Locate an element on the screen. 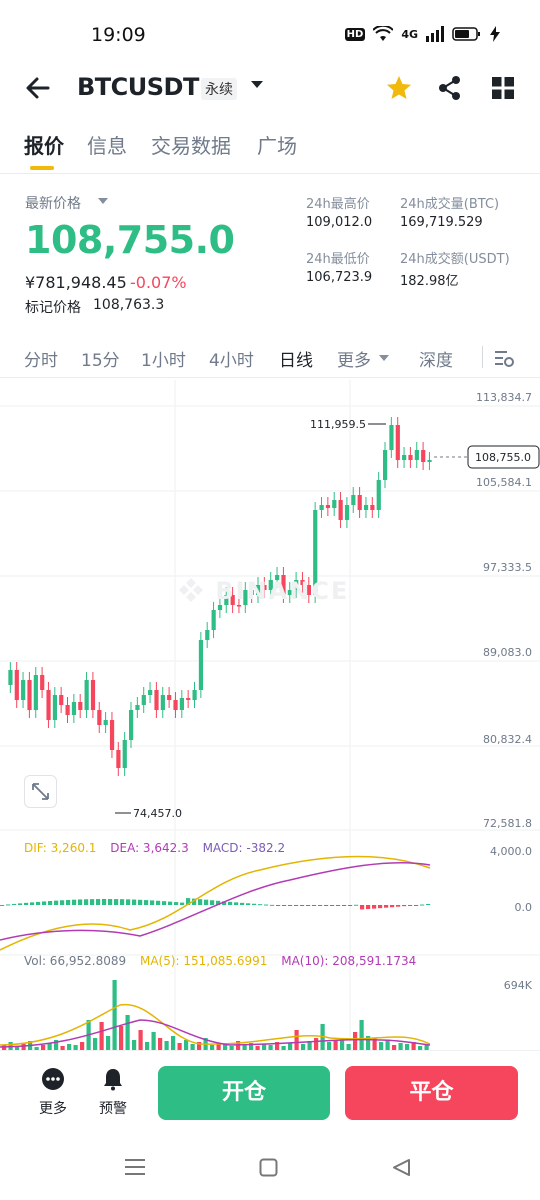 The height and width of the screenshot is (1200, 540). bottom-action-bar: 更多 预警 开仓 平仓 is located at coordinates (270, 1092).